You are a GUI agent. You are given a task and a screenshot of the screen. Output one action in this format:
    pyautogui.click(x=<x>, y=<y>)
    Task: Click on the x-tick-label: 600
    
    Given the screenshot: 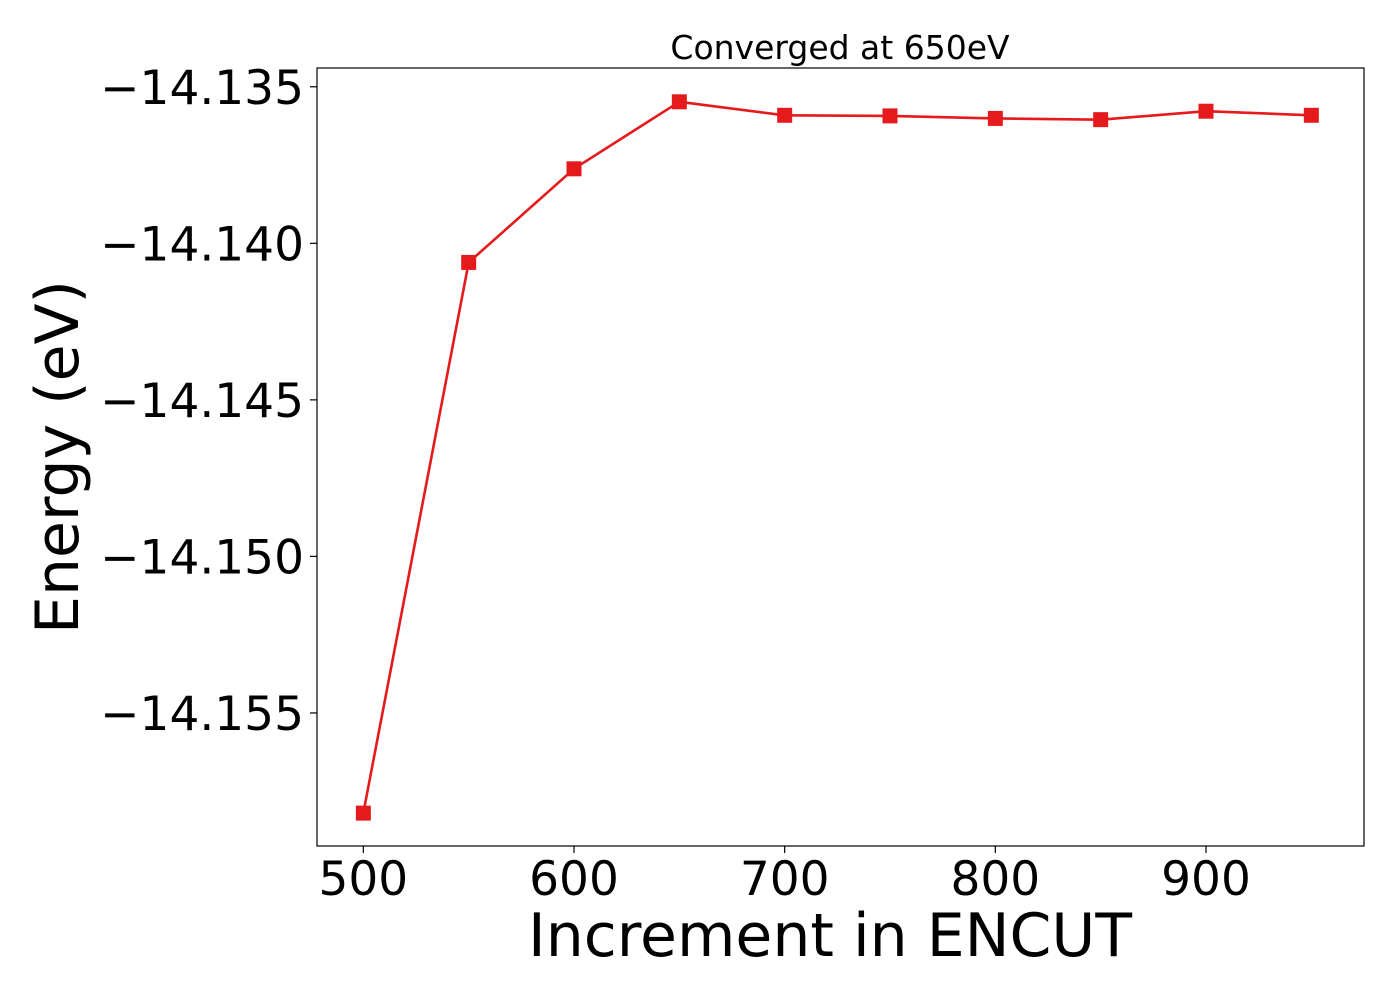 What is the action you would take?
    pyautogui.click(x=574, y=879)
    